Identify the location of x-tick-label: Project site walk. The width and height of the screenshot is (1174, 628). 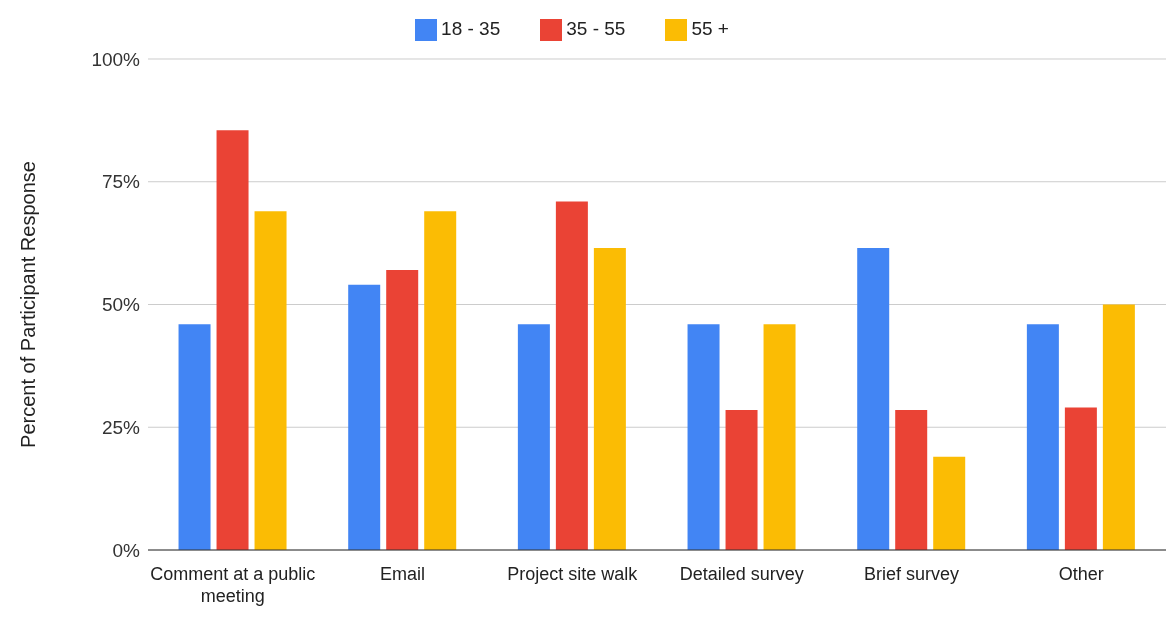
(573, 574).